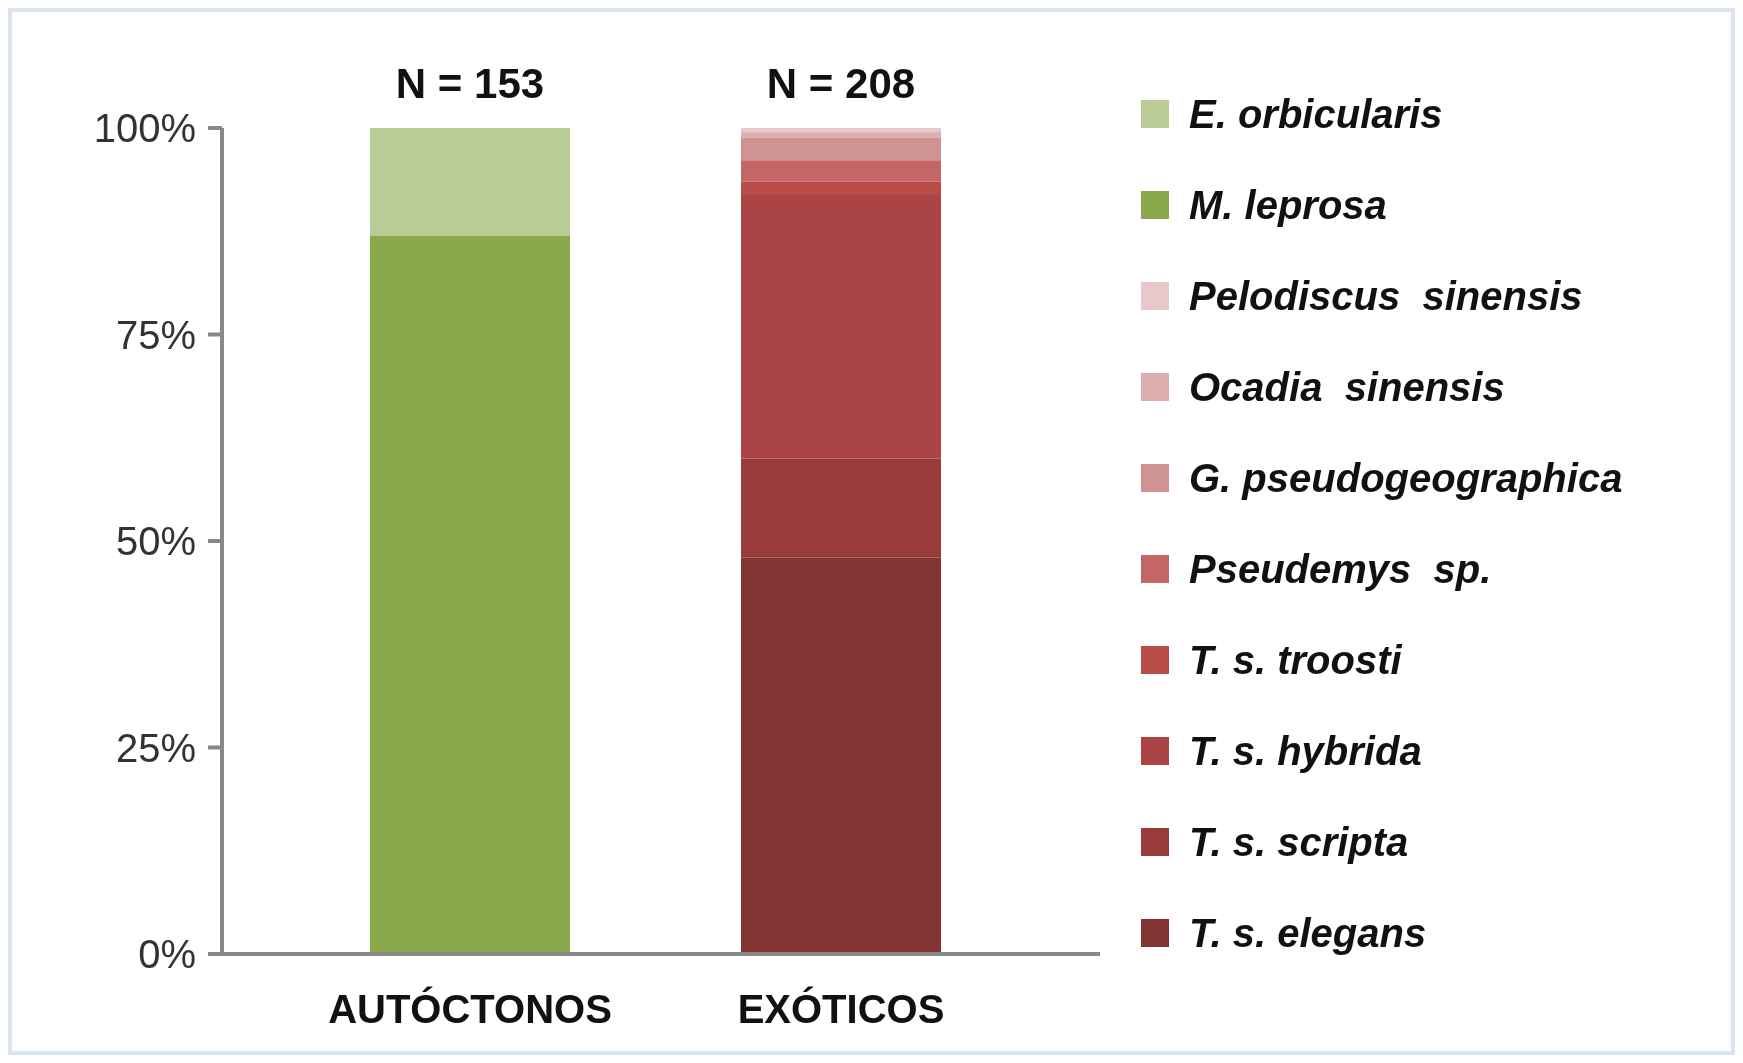 The image size is (1743, 1063). I want to click on x-tick-label: AUTÓCTONOS, so click(470, 1008).